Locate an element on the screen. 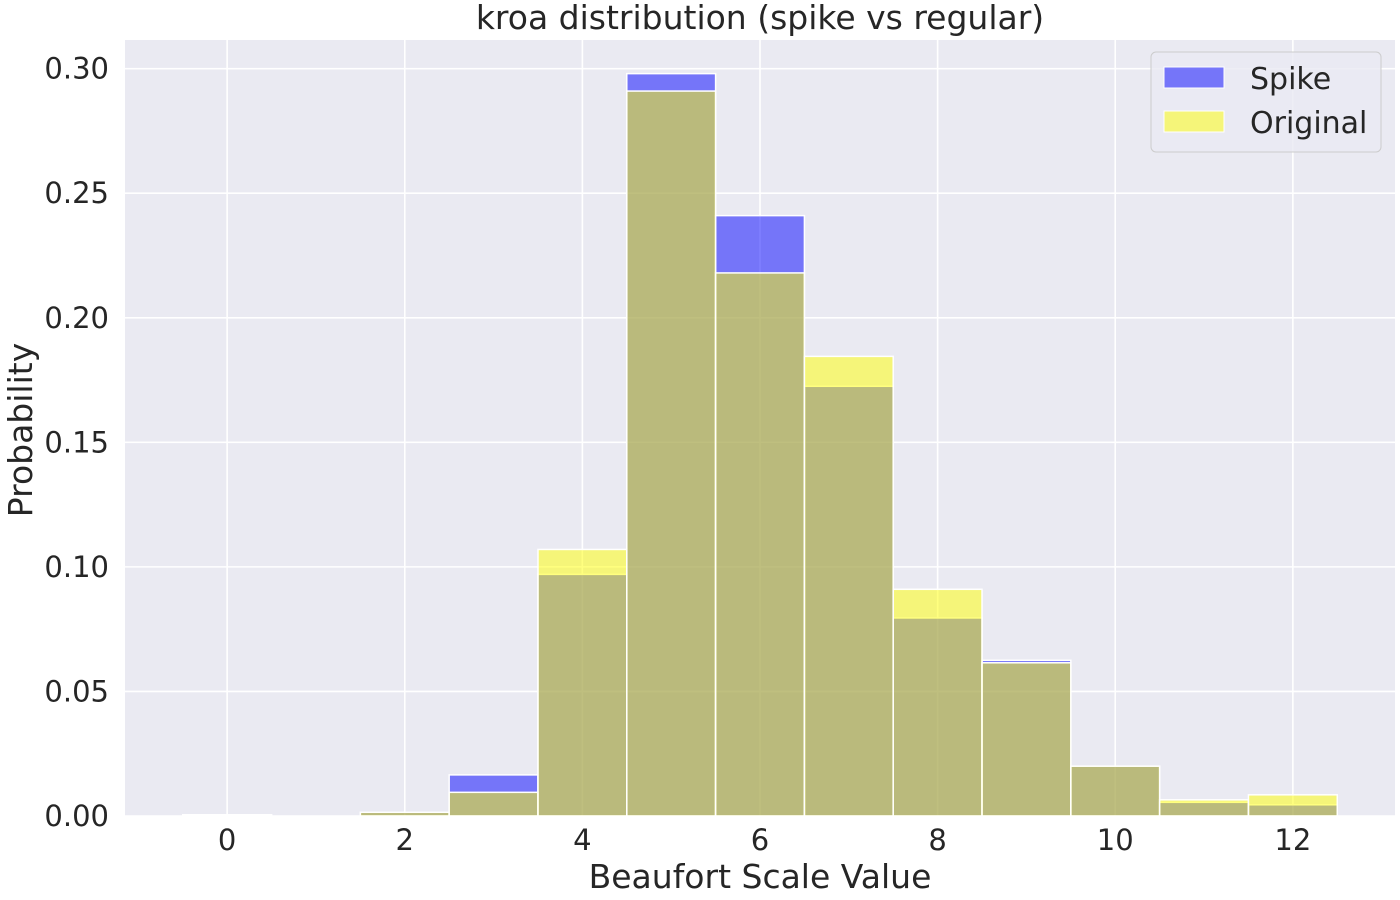  y-axis-title: Probability is located at coordinates (20, 430).